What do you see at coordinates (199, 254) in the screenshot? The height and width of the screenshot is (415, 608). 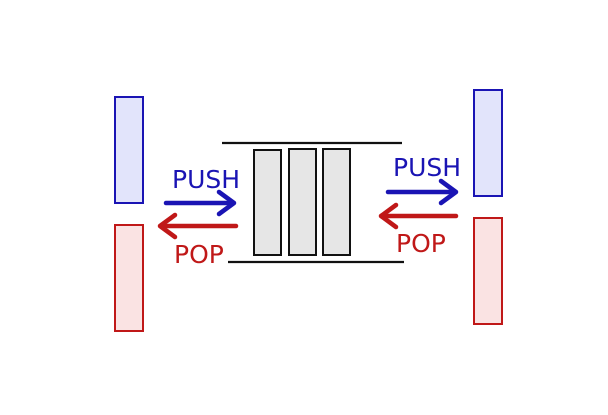 I see `pop-label-left: POP` at bounding box center [199, 254].